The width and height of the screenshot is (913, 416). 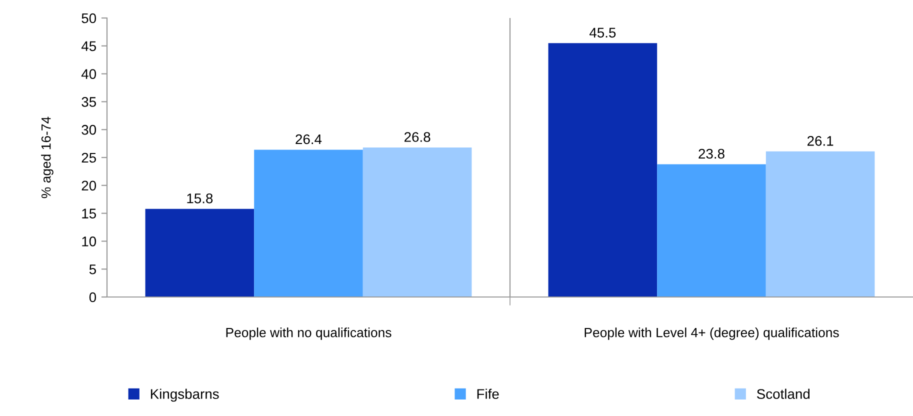 I want to click on legend-label: Kingsbarns, so click(x=184, y=395).